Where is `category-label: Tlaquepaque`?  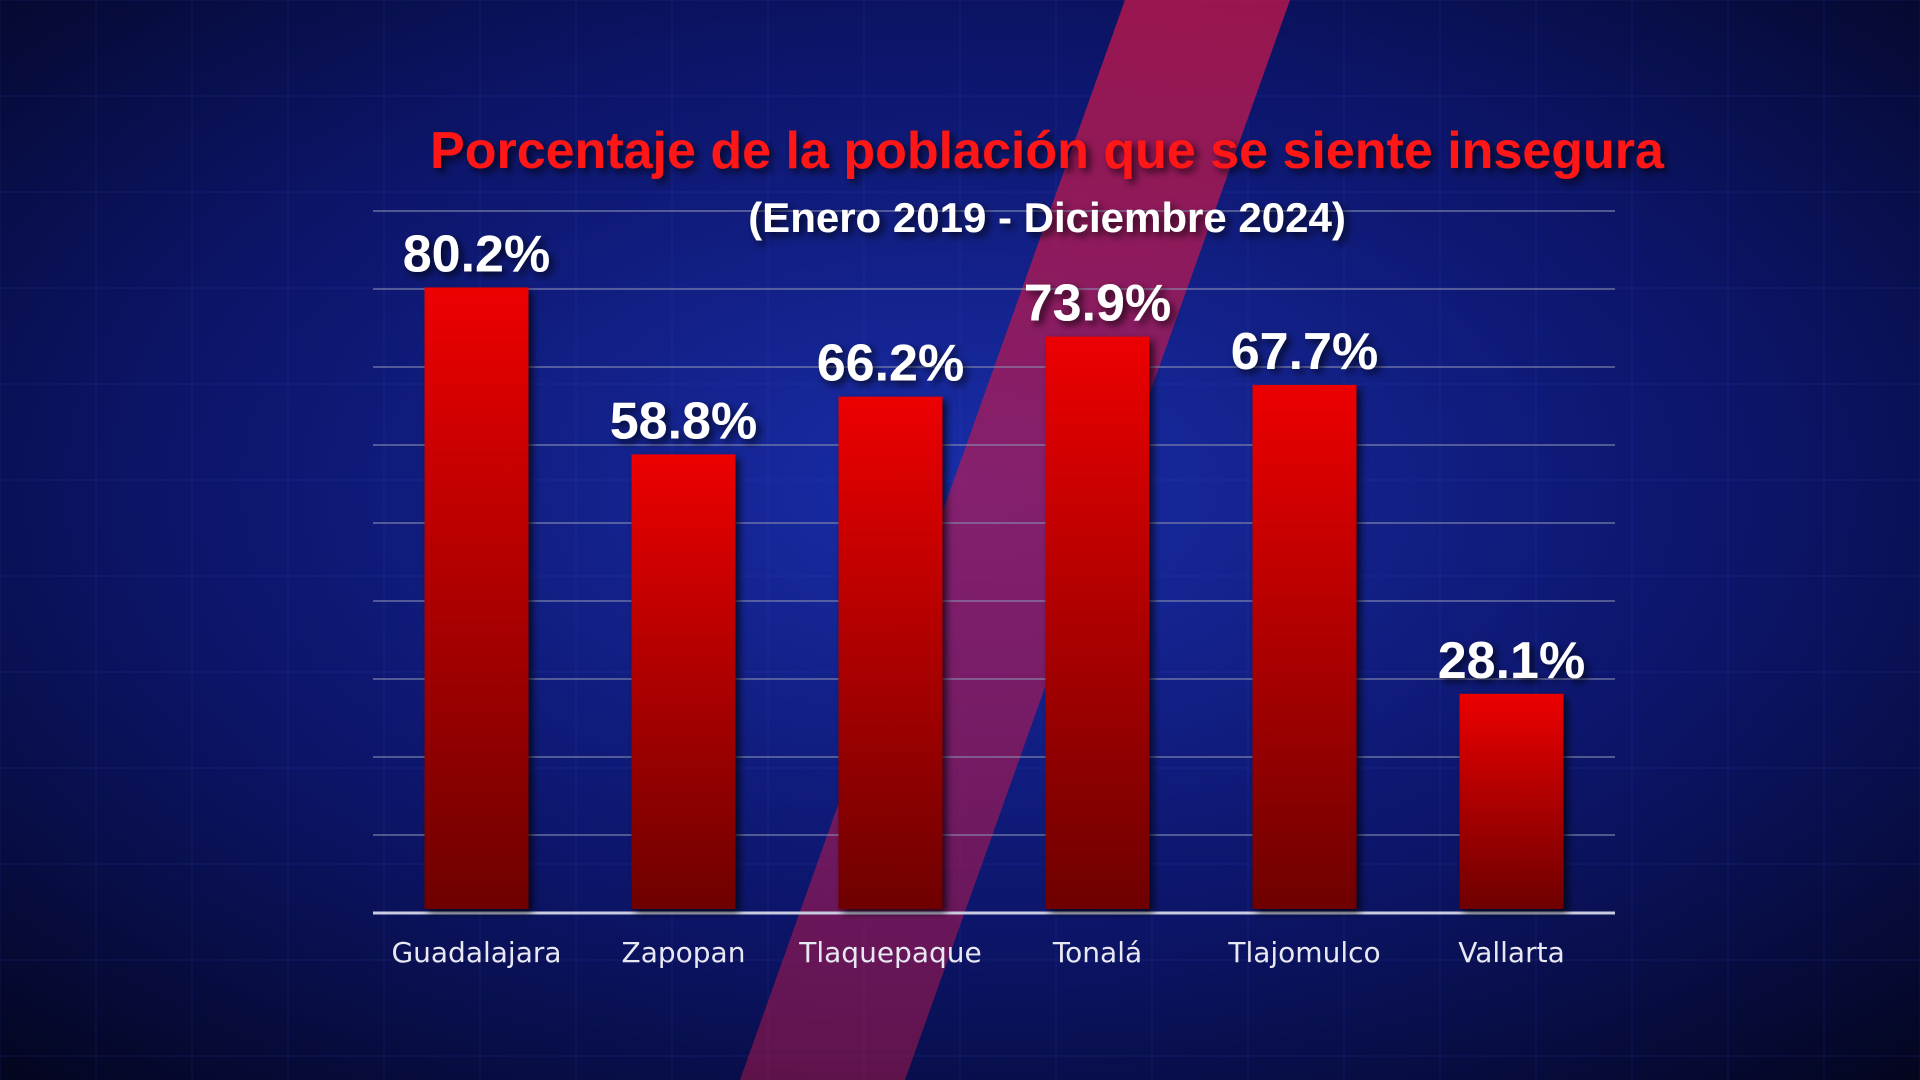
category-label: Tlaquepaque is located at coordinates (889, 952).